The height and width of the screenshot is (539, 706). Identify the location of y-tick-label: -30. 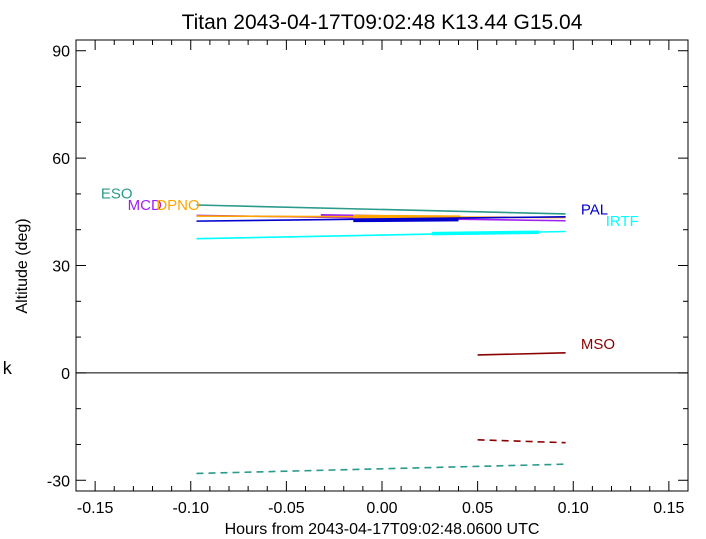
(58, 481).